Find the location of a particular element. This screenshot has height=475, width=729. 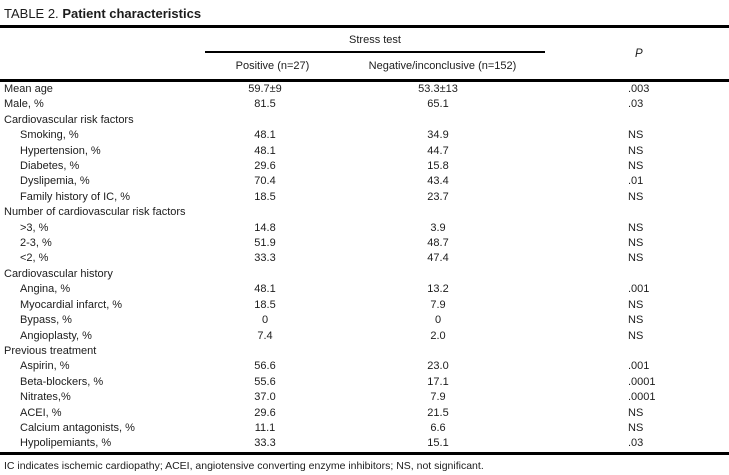

row-label: Beta-blockers, % is located at coordinates (62, 381).